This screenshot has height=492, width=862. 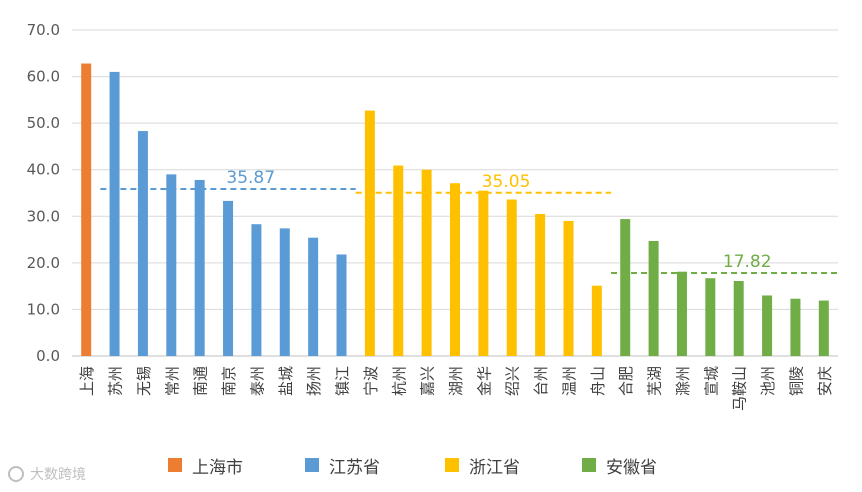 I want to click on x-tick-label: 台州, so click(x=541, y=381).